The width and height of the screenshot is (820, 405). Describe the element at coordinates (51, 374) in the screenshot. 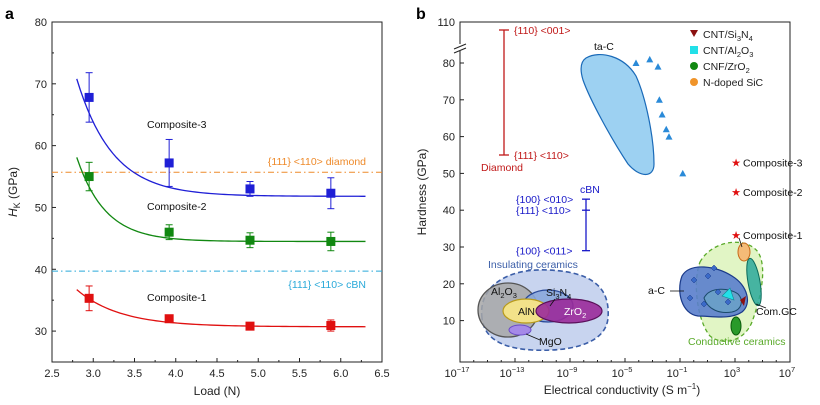

I see `x-tick-label: 2.5` at that location.